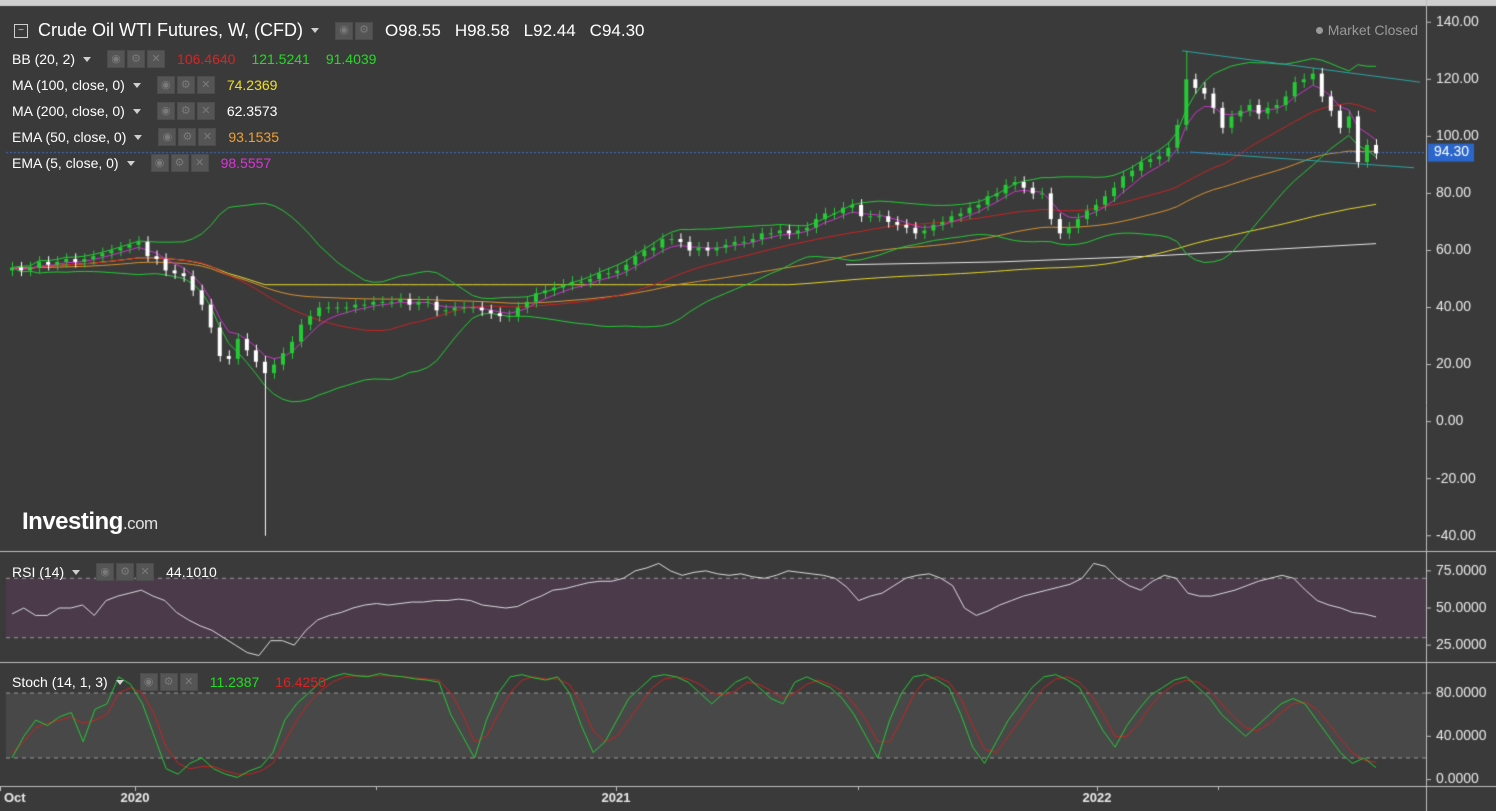 The width and height of the screenshot is (1496, 811). I want to click on stoch-icons: ◉ ⚙ ✕, so click(168, 682).